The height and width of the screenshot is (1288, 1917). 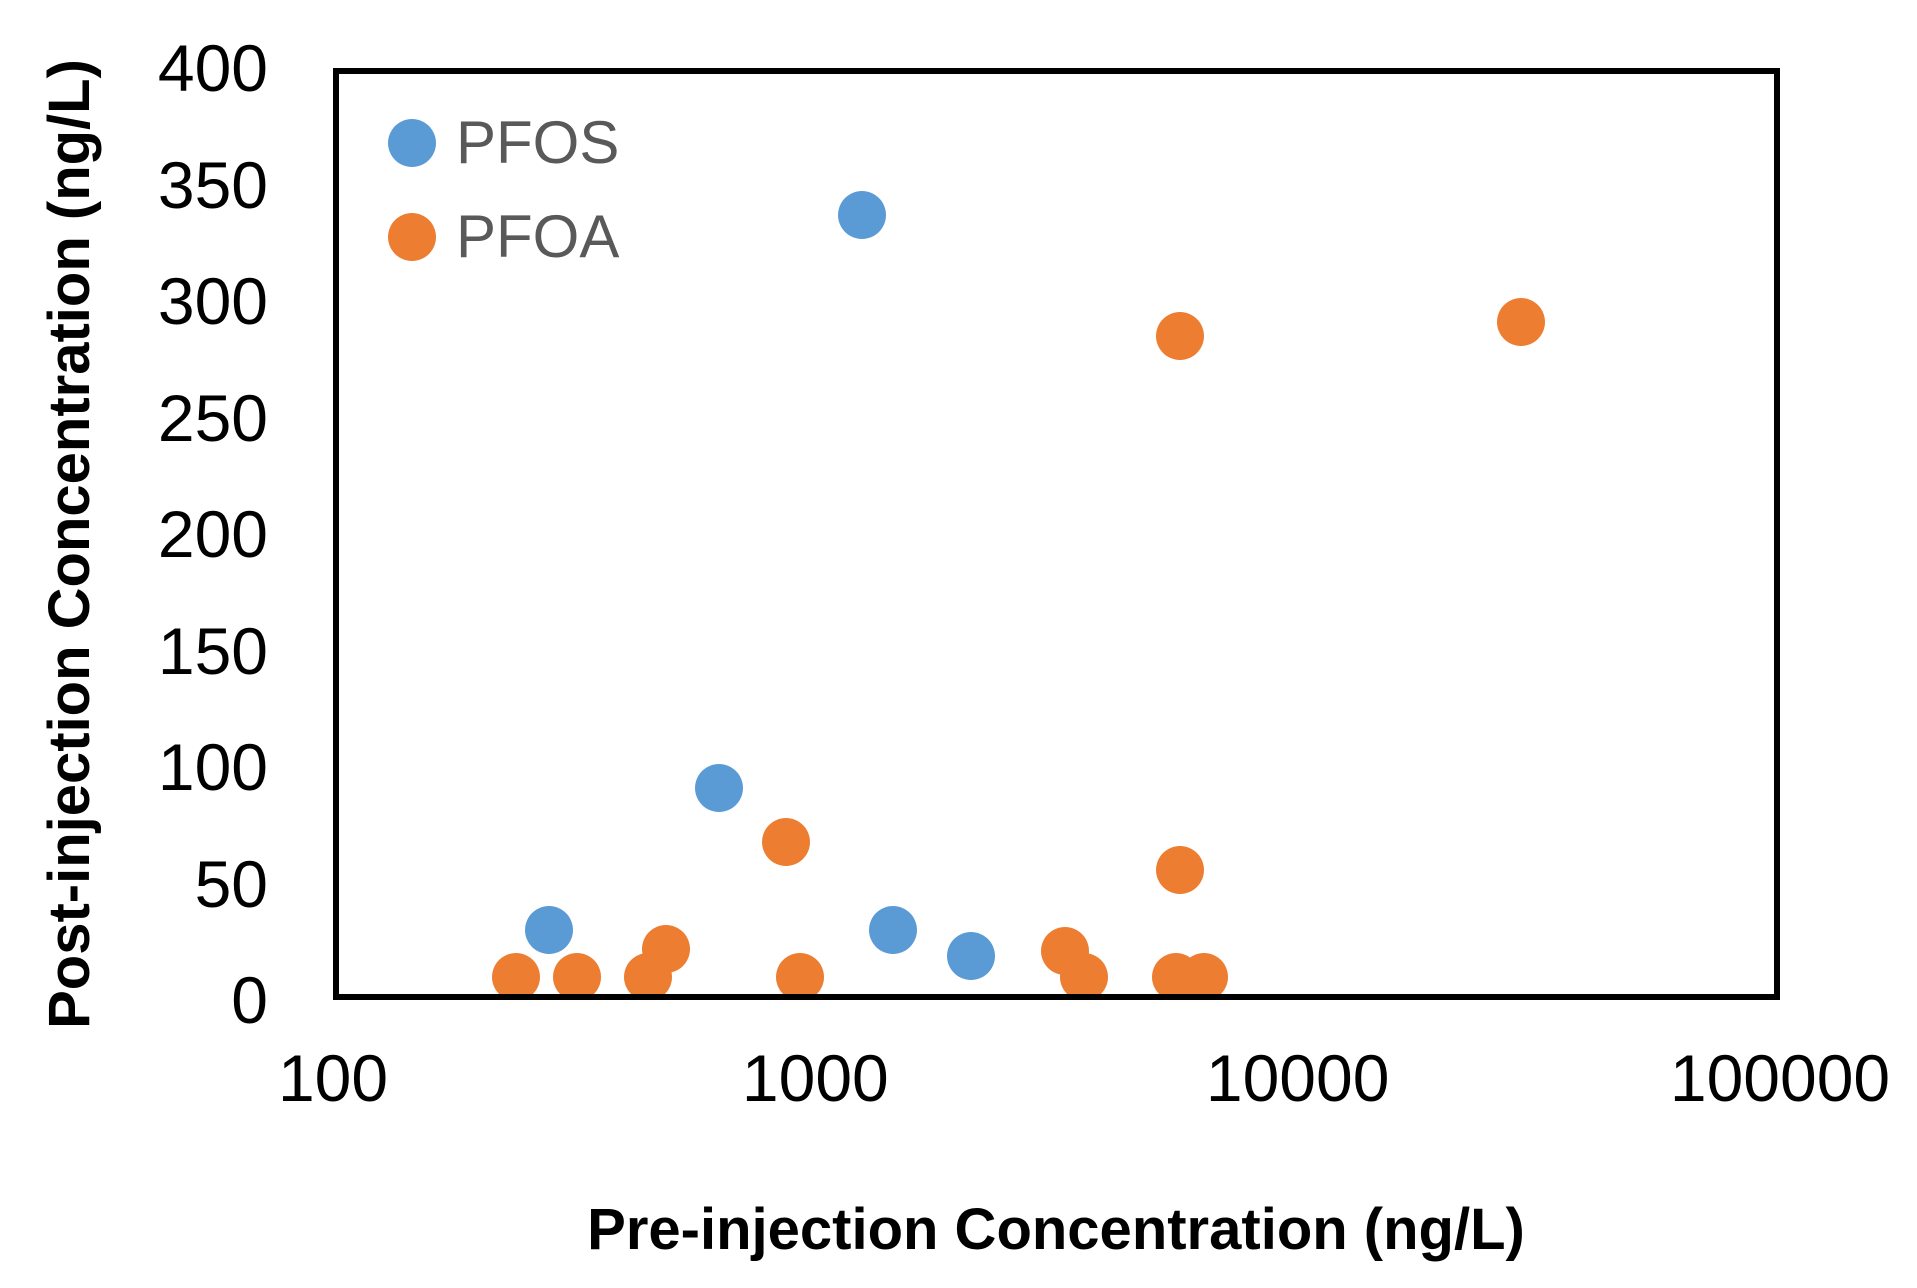 I want to click on y-axis-tick-label: 0, so click(x=249, y=1000).